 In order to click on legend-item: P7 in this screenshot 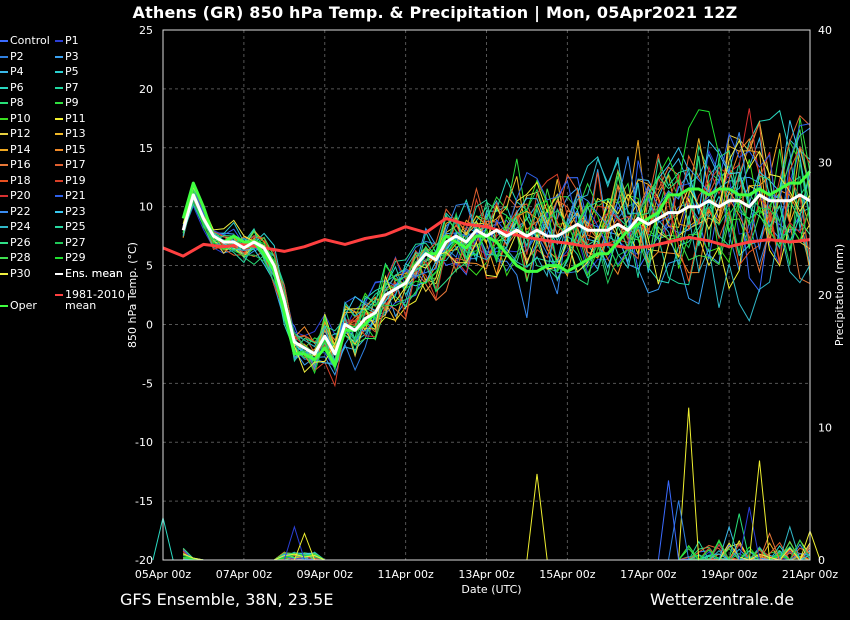, I will do `click(67, 87)`.